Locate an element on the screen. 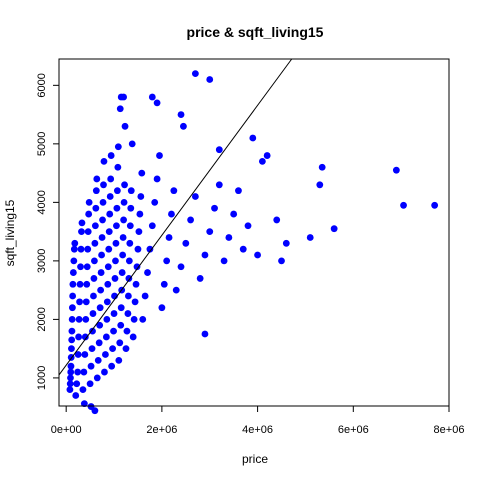  y-tick-label: 6000 is located at coordinates (42, 85).